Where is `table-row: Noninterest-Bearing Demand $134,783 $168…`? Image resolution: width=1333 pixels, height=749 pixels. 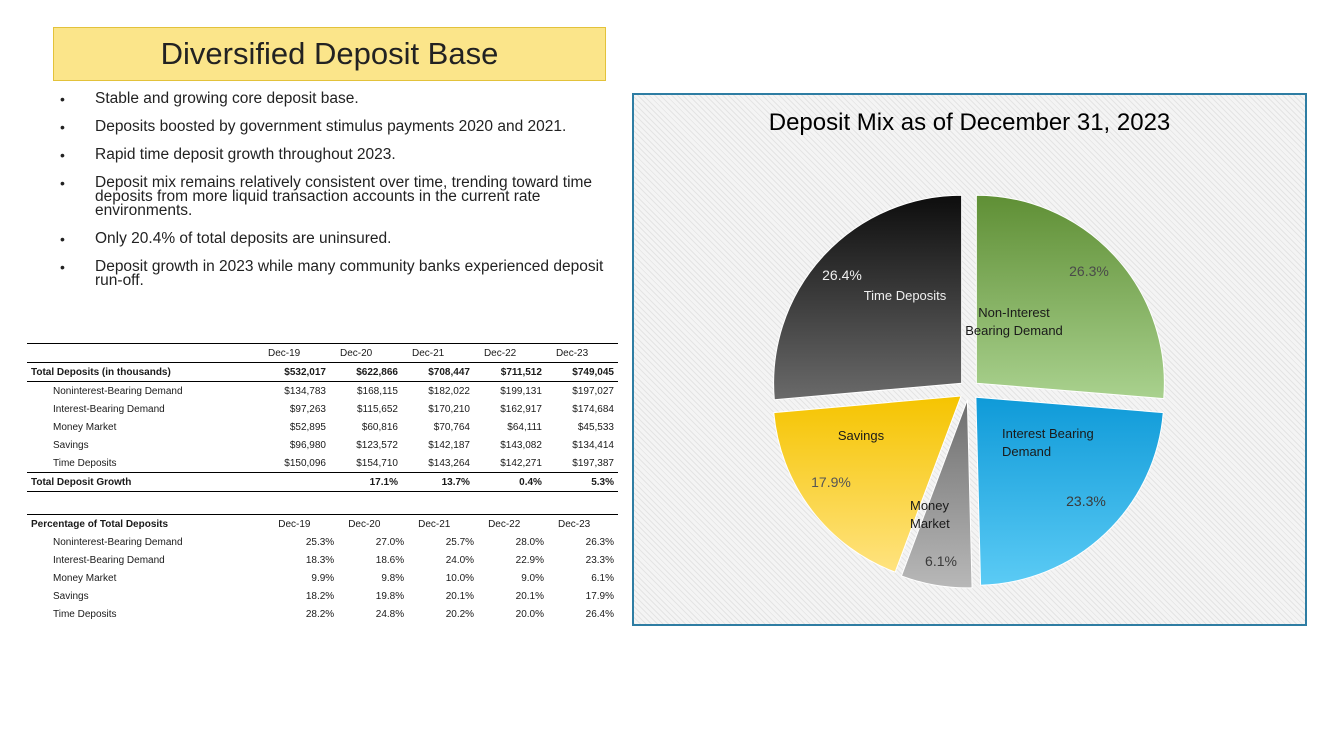
table-row: Noninterest-Bearing Demand $134,783 $168… is located at coordinates (322, 391).